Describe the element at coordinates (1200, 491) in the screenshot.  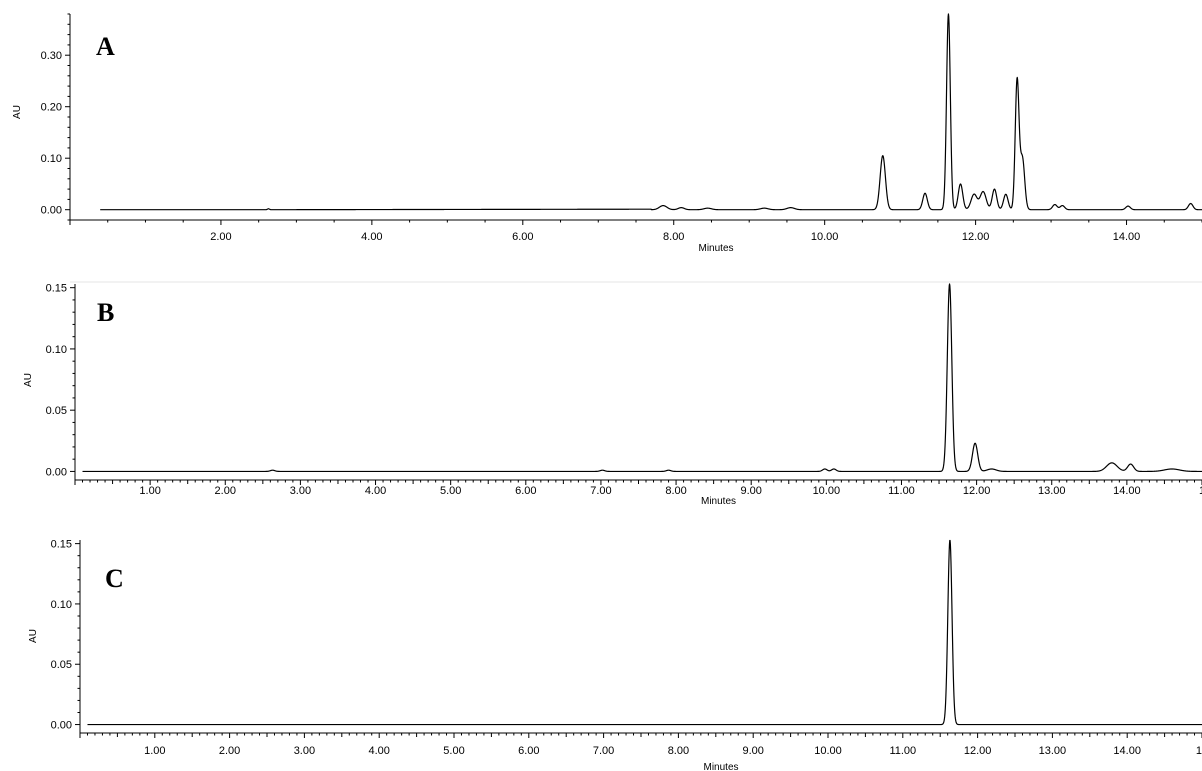
I see `x-tick-label: 1` at that location.